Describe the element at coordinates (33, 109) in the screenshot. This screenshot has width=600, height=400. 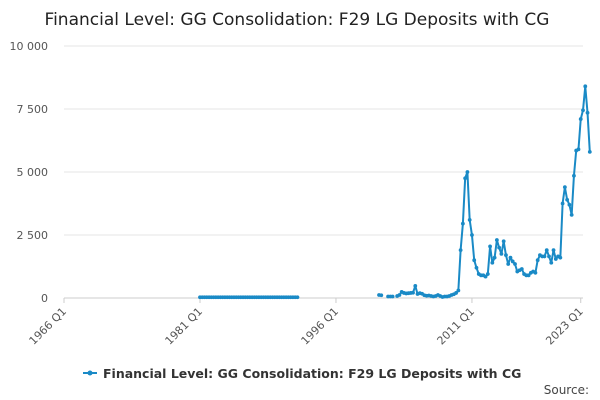
I see `y-tick-label: 7 500` at that location.